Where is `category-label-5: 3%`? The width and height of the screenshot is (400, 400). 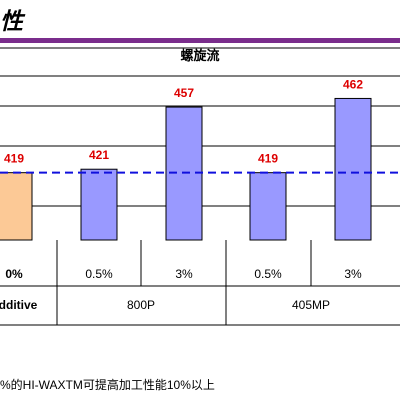 category-label-5: 3% is located at coordinates (353, 274).